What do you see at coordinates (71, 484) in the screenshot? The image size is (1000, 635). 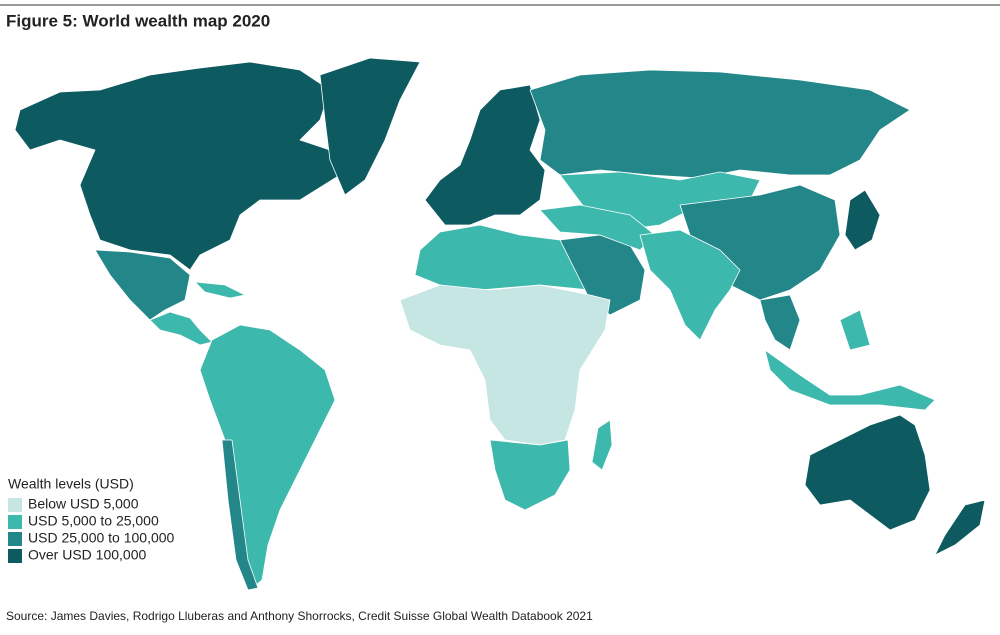 I see `legend-title: Wealth levels (USD)` at bounding box center [71, 484].